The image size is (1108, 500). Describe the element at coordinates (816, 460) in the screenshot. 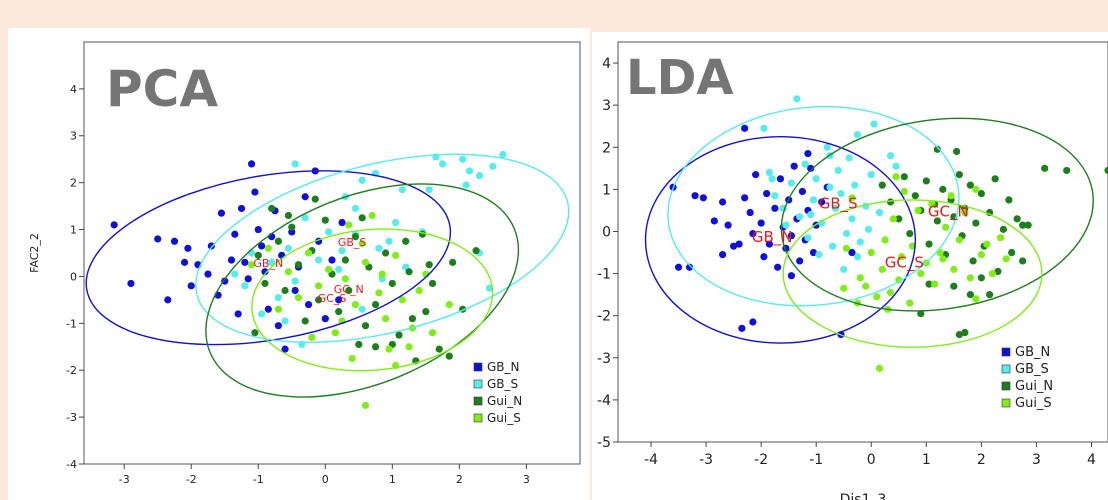

I see `lda-x-tick-label: -1` at that location.